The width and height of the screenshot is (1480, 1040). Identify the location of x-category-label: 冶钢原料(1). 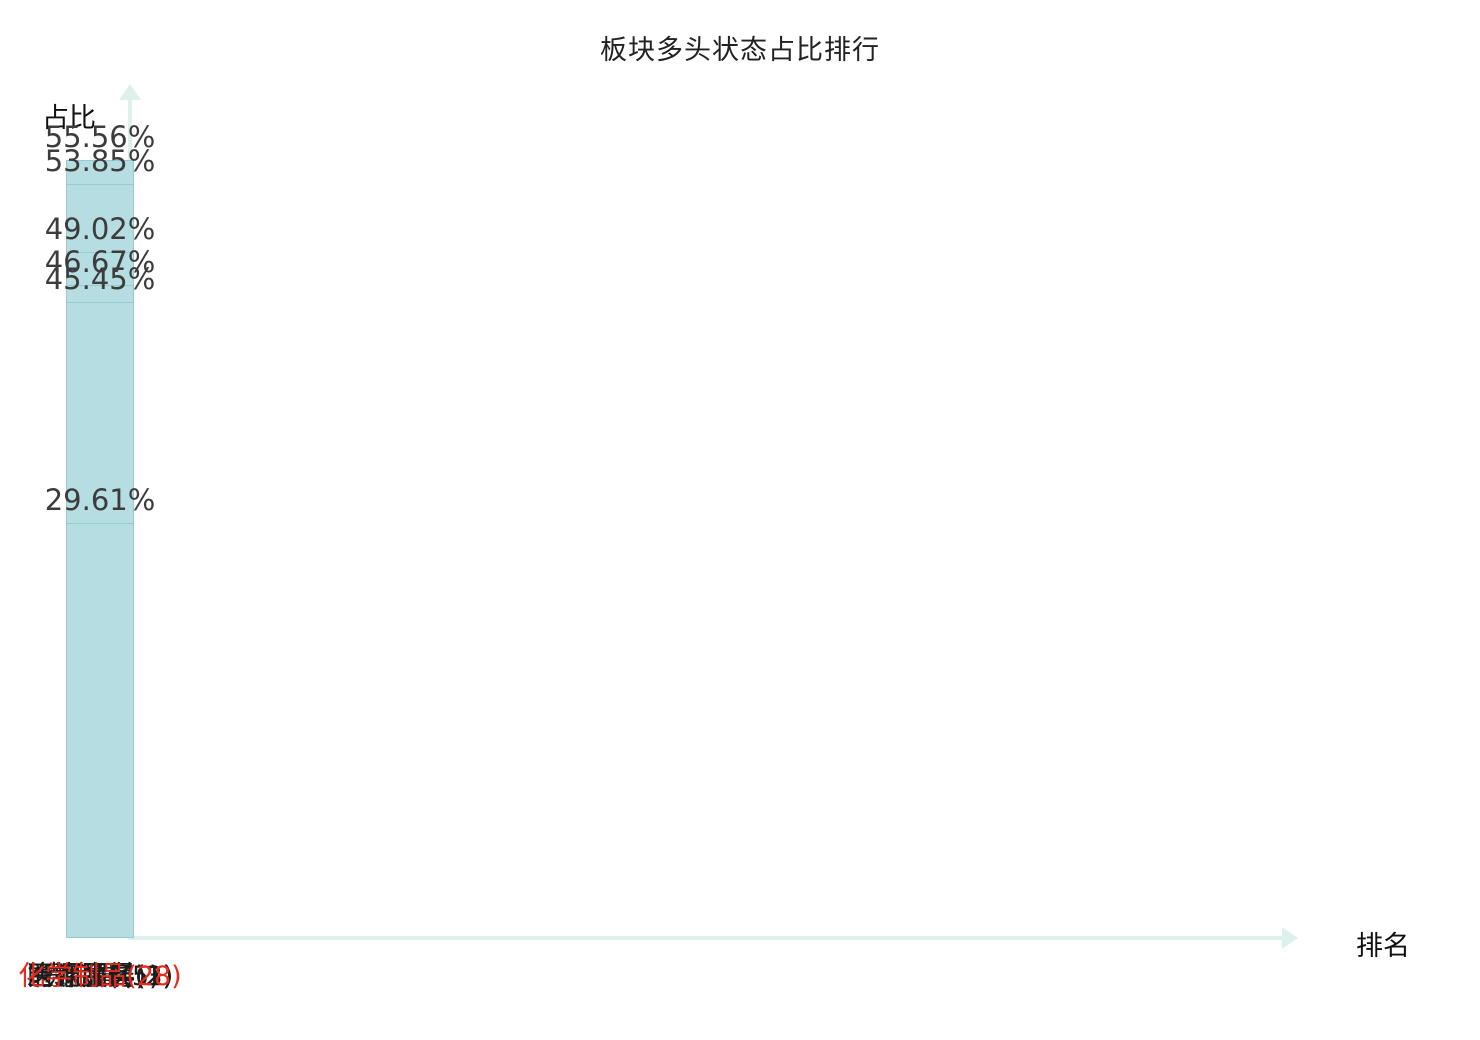
(100, 976).